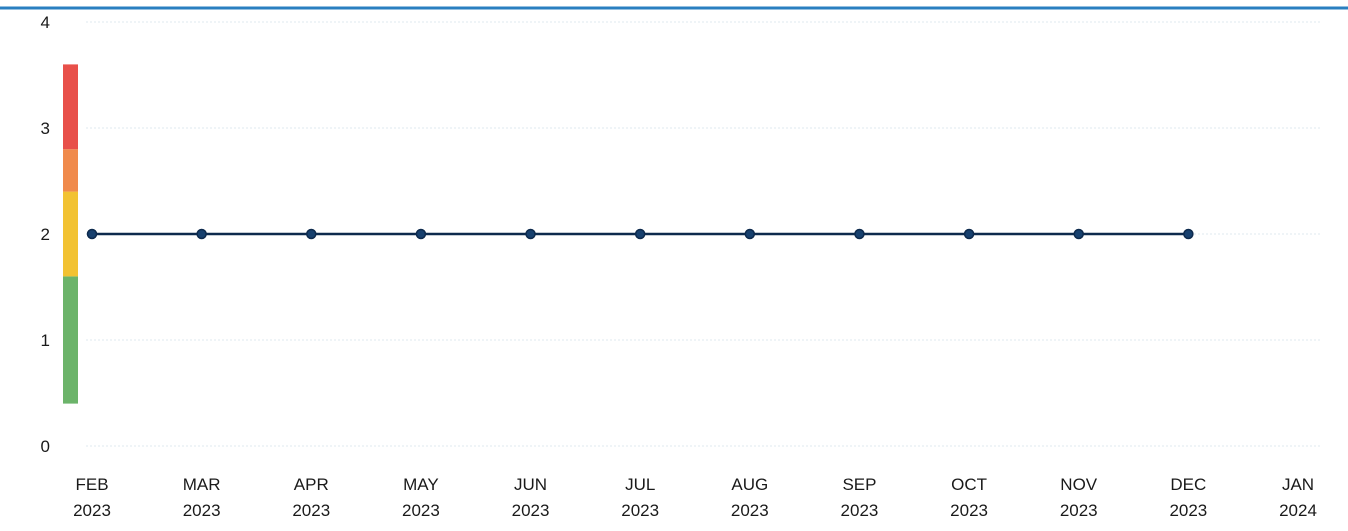 This screenshot has height=531, width=1348. Describe the element at coordinates (421, 484) in the screenshot. I see `x-tick-month: MAY` at that location.